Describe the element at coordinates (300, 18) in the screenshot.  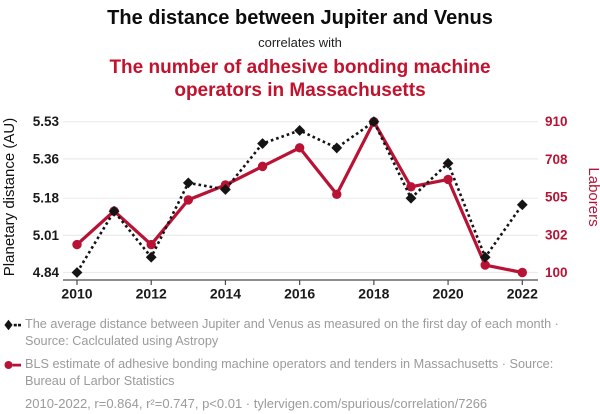
I see `page-title: The distance between Jupiter and Venus` at that location.